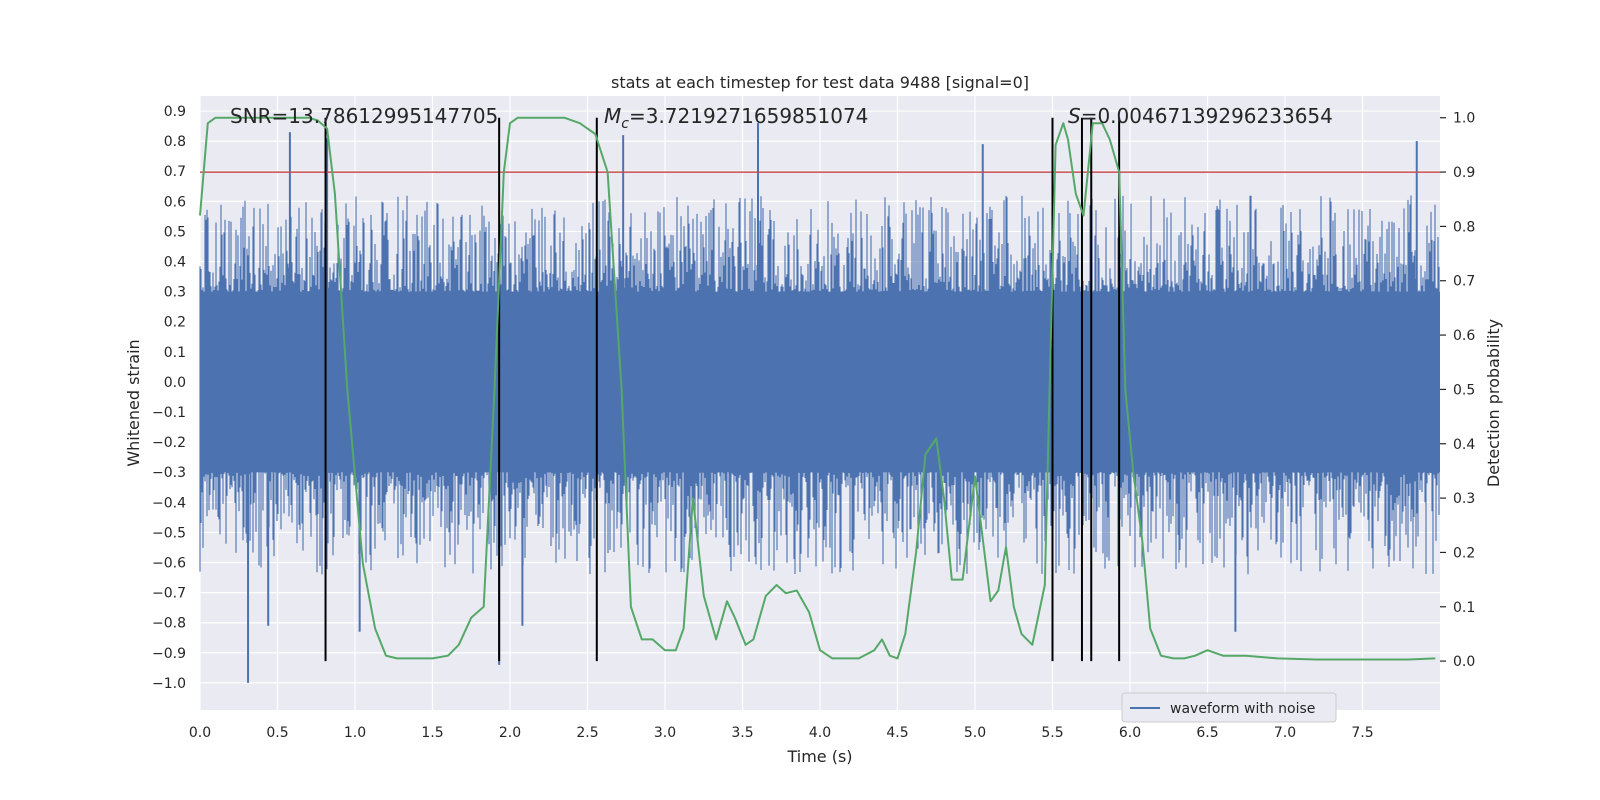 This screenshot has height=800, width=1600. Describe the element at coordinates (1464, 336) in the screenshot. I see `y-right-tick-label: 0.6` at that location.